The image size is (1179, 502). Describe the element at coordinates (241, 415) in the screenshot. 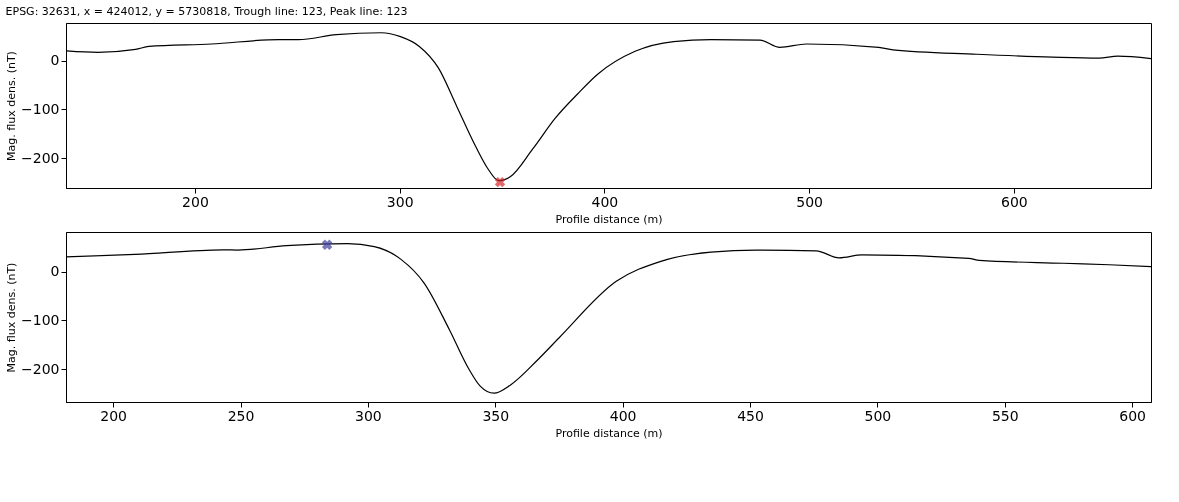

I see `x-tick-label: 250` at that location.